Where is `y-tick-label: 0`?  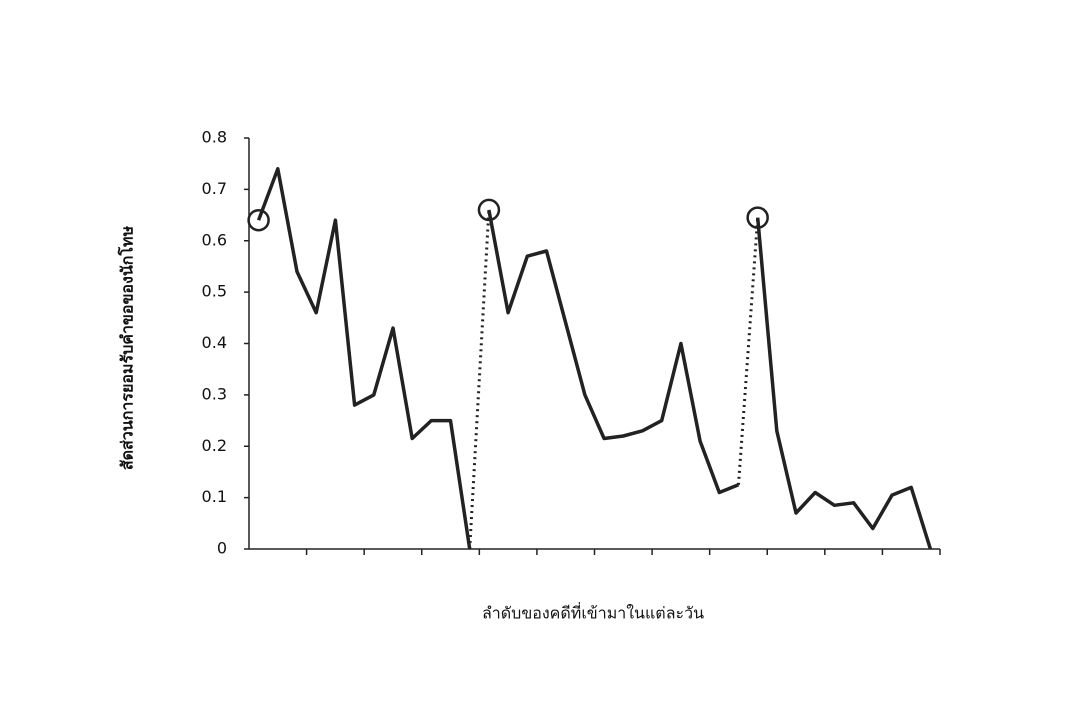
y-tick-label: 0 is located at coordinates (222, 548).